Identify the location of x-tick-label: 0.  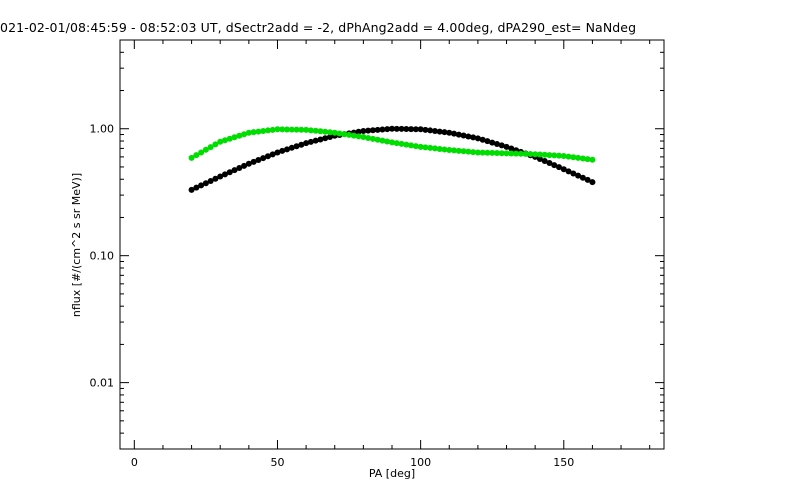
(134, 462).